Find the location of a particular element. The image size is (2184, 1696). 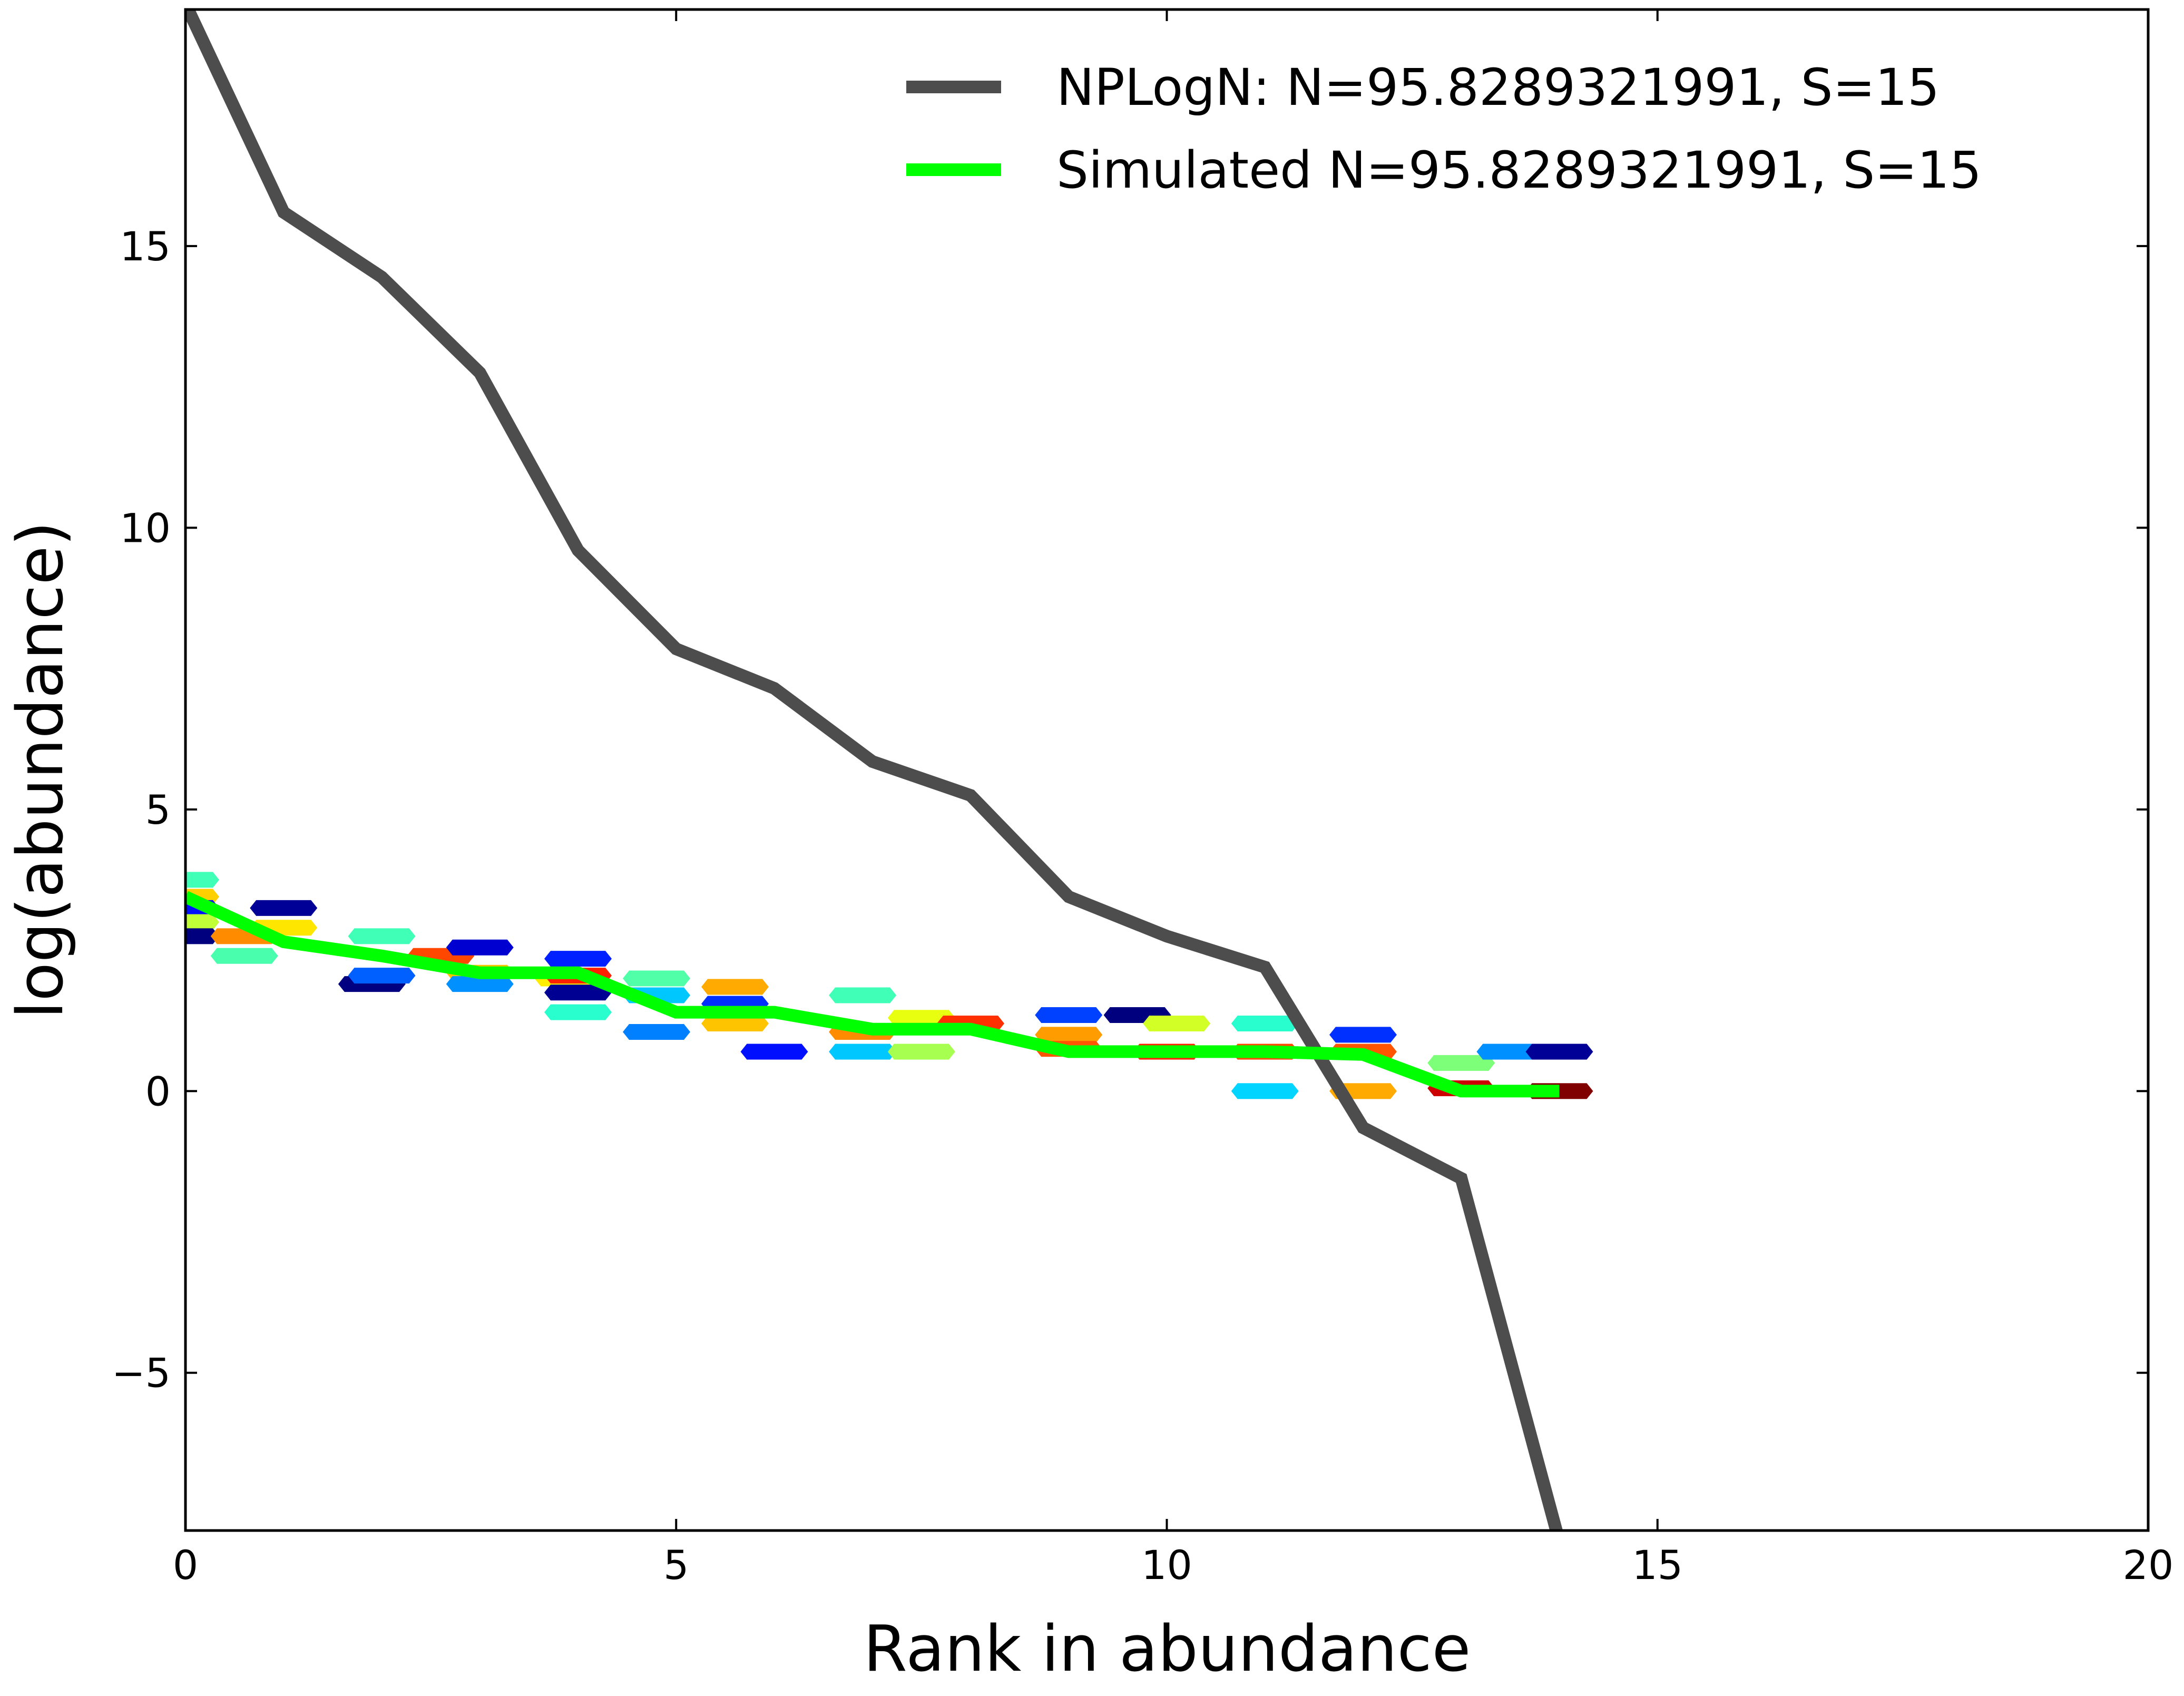

y-axis-label: log(abundance) is located at coordinates (40, 770).